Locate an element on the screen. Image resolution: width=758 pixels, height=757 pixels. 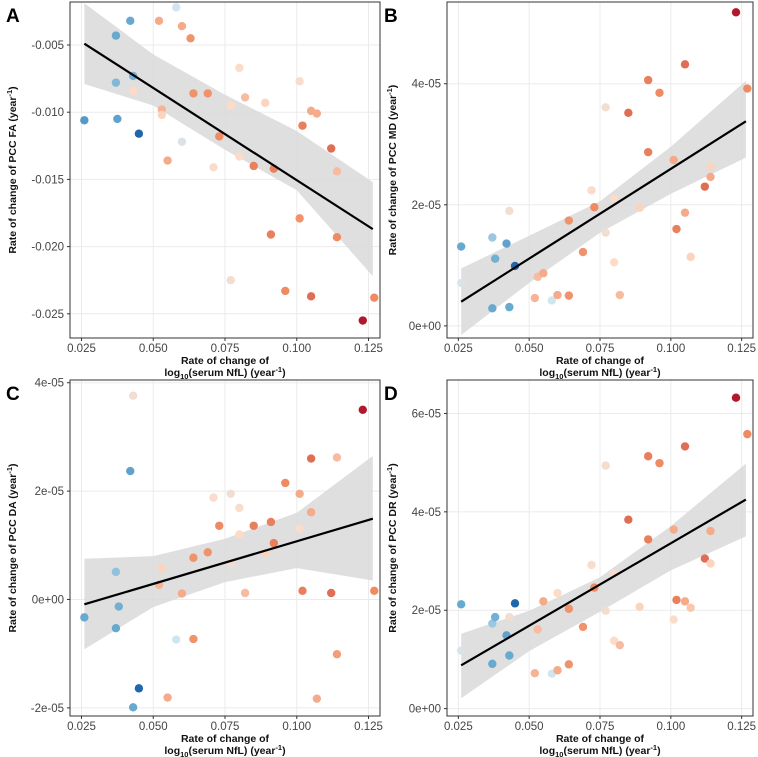
x-axis-label-log: log is located at coordinates (172, 751).